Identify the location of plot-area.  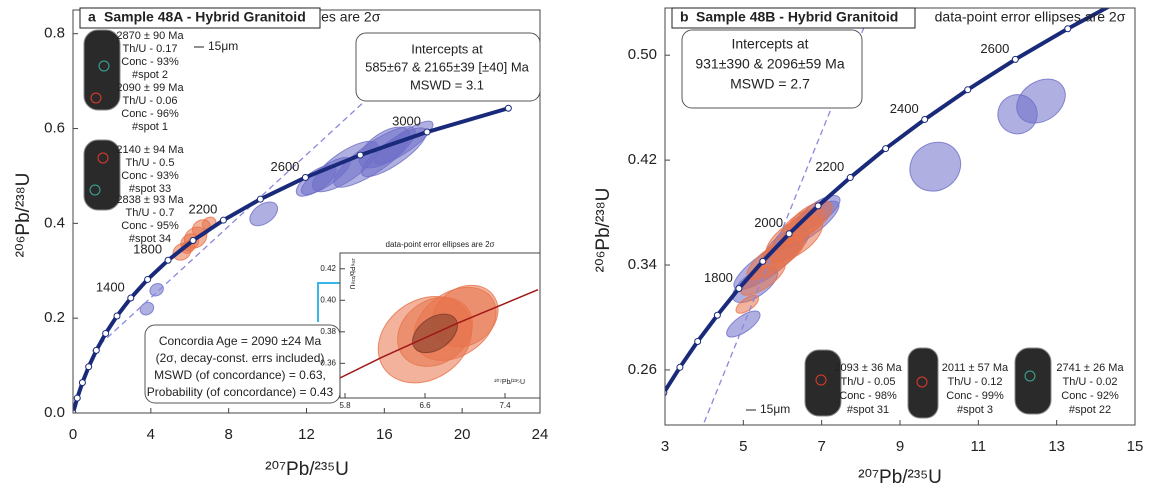
(439, 334).